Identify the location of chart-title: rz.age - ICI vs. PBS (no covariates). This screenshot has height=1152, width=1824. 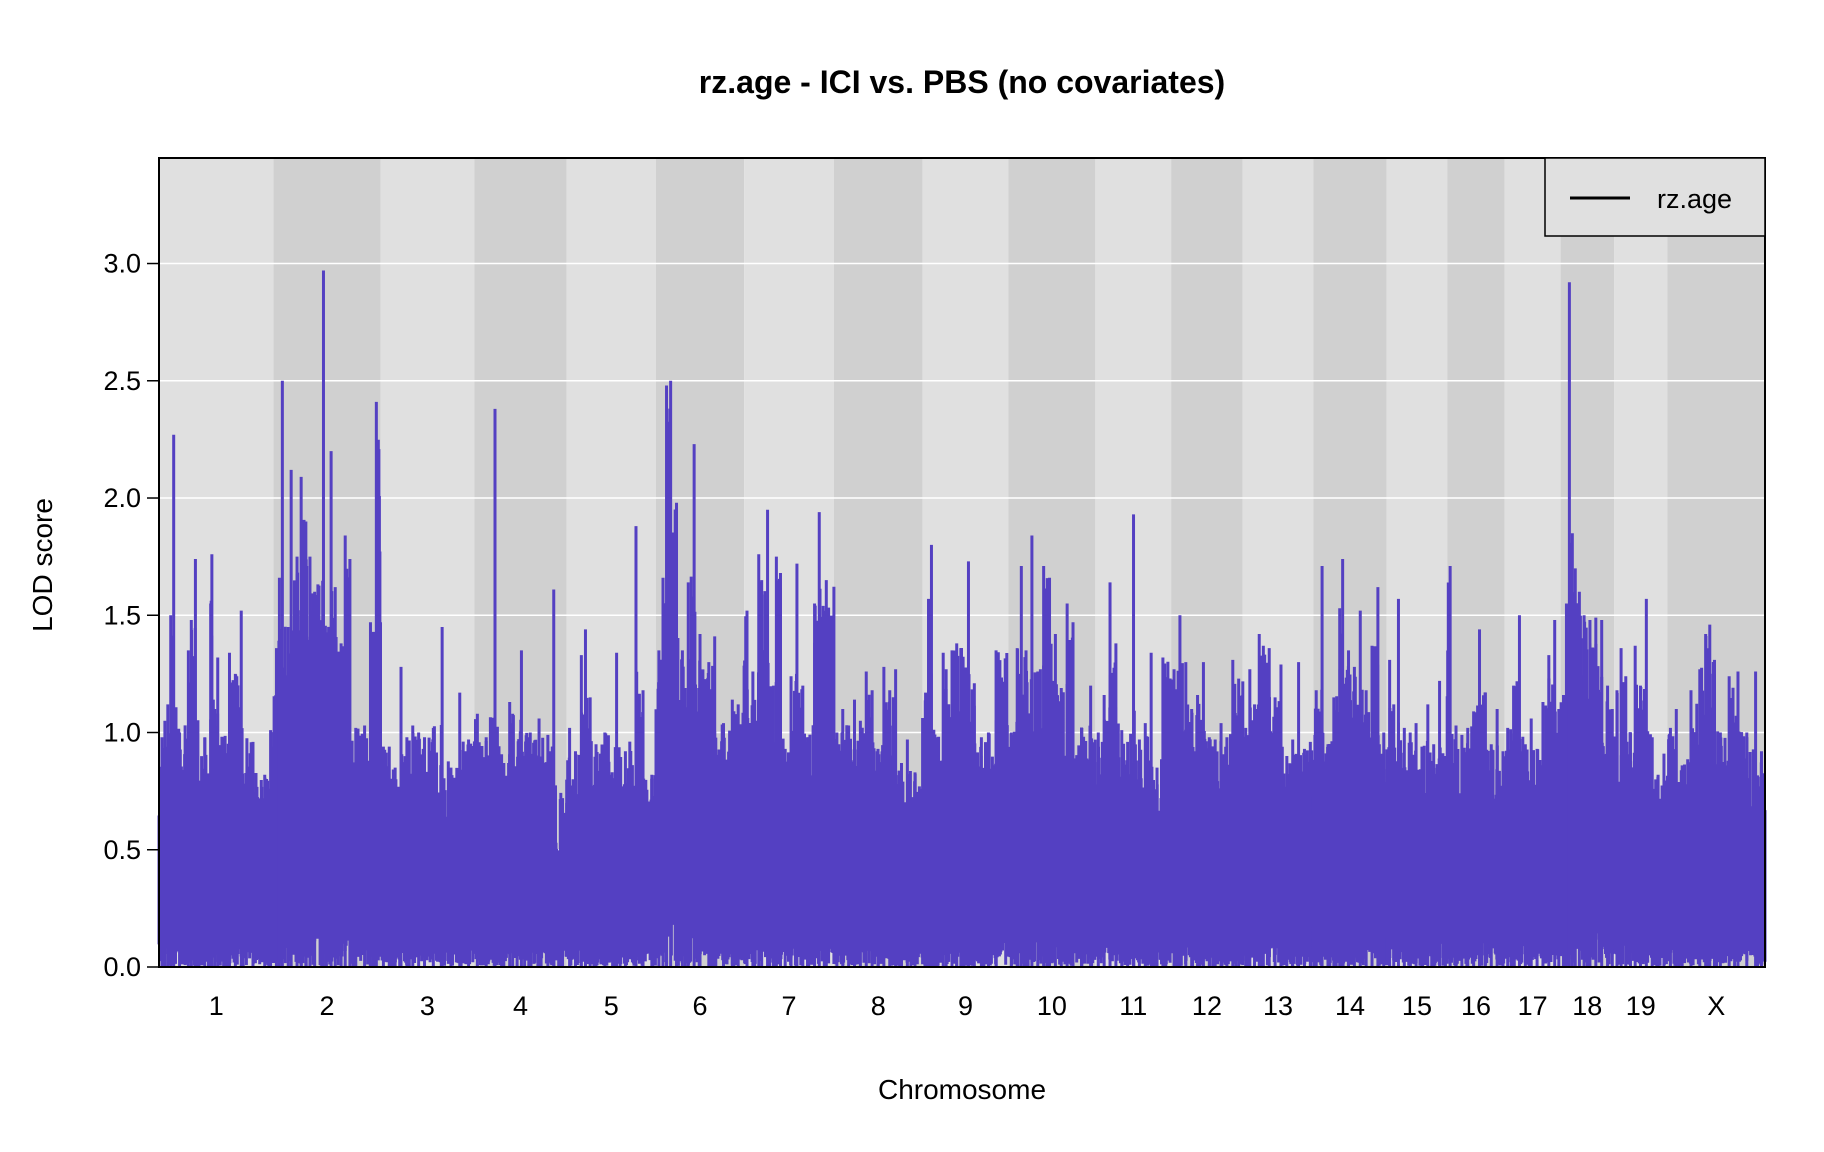
(962, 82).